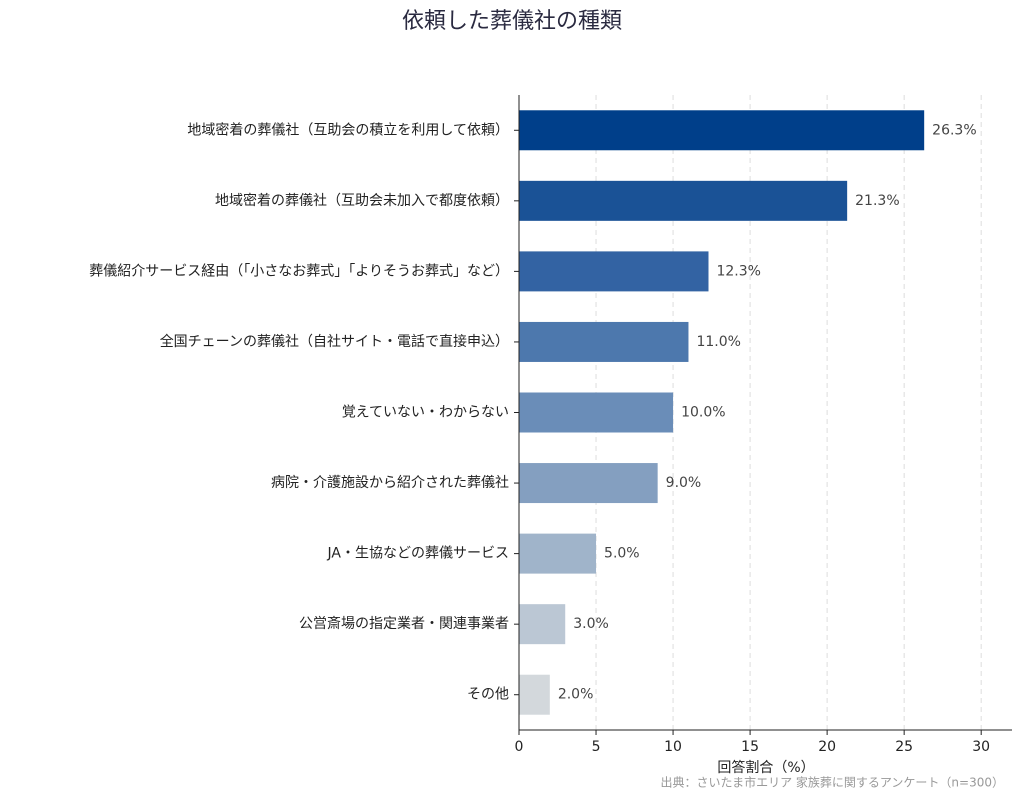  I want to click on y-tick-label: 全国チェーンの葬儀社（自社サイト・電話で直接申込）, so click(334, 341).